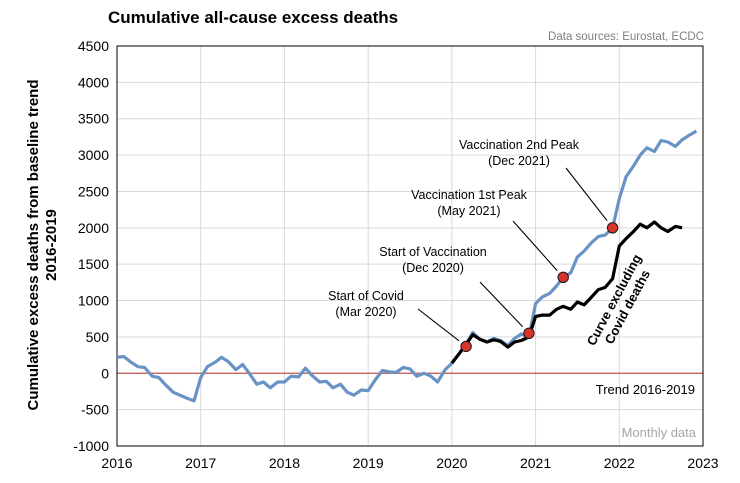 The height and width of the screenshot is (483, 740). Describe the element at coordinates (93, 228) in the screenshot. I see `y-tick-label: 2000` at that location.